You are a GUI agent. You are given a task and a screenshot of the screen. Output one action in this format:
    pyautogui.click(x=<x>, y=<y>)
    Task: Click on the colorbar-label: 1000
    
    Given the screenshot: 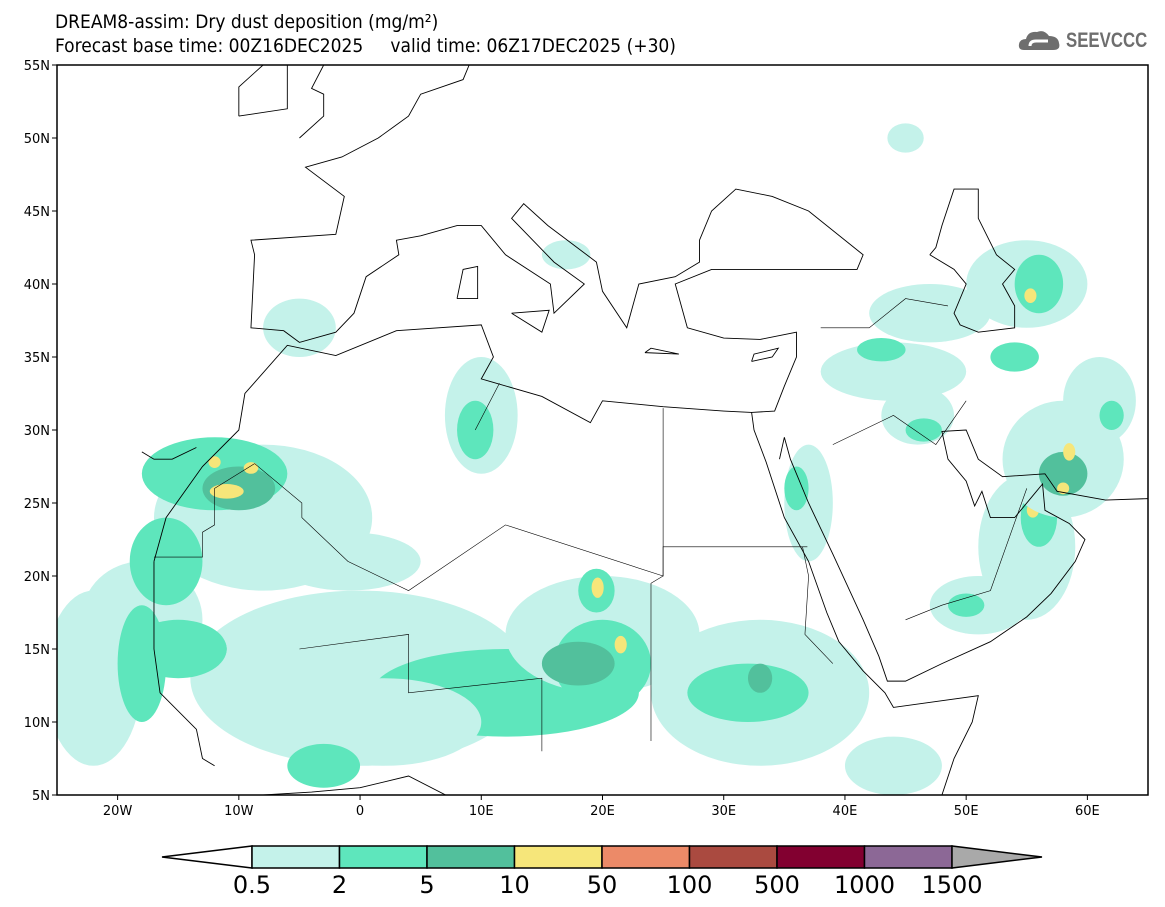 What is the action you would take?
    pyautogui.click(x=864, y=885)
    